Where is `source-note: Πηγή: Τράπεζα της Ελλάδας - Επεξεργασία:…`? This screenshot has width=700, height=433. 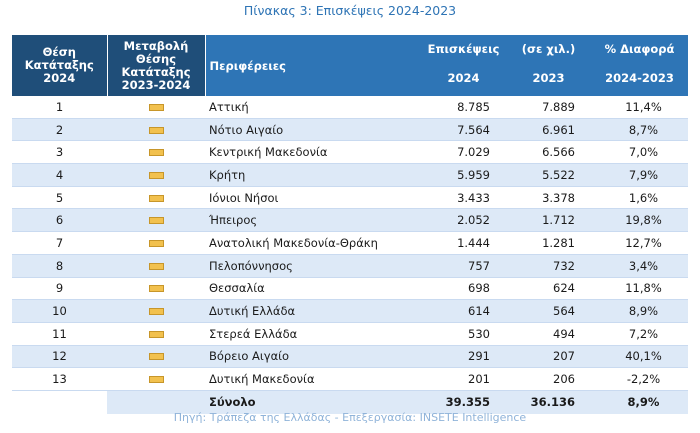
source-note: Πηγή: Τράπεζα της Ελλάδας - Επεξεργασία:… is located at coordinates (350, 417).